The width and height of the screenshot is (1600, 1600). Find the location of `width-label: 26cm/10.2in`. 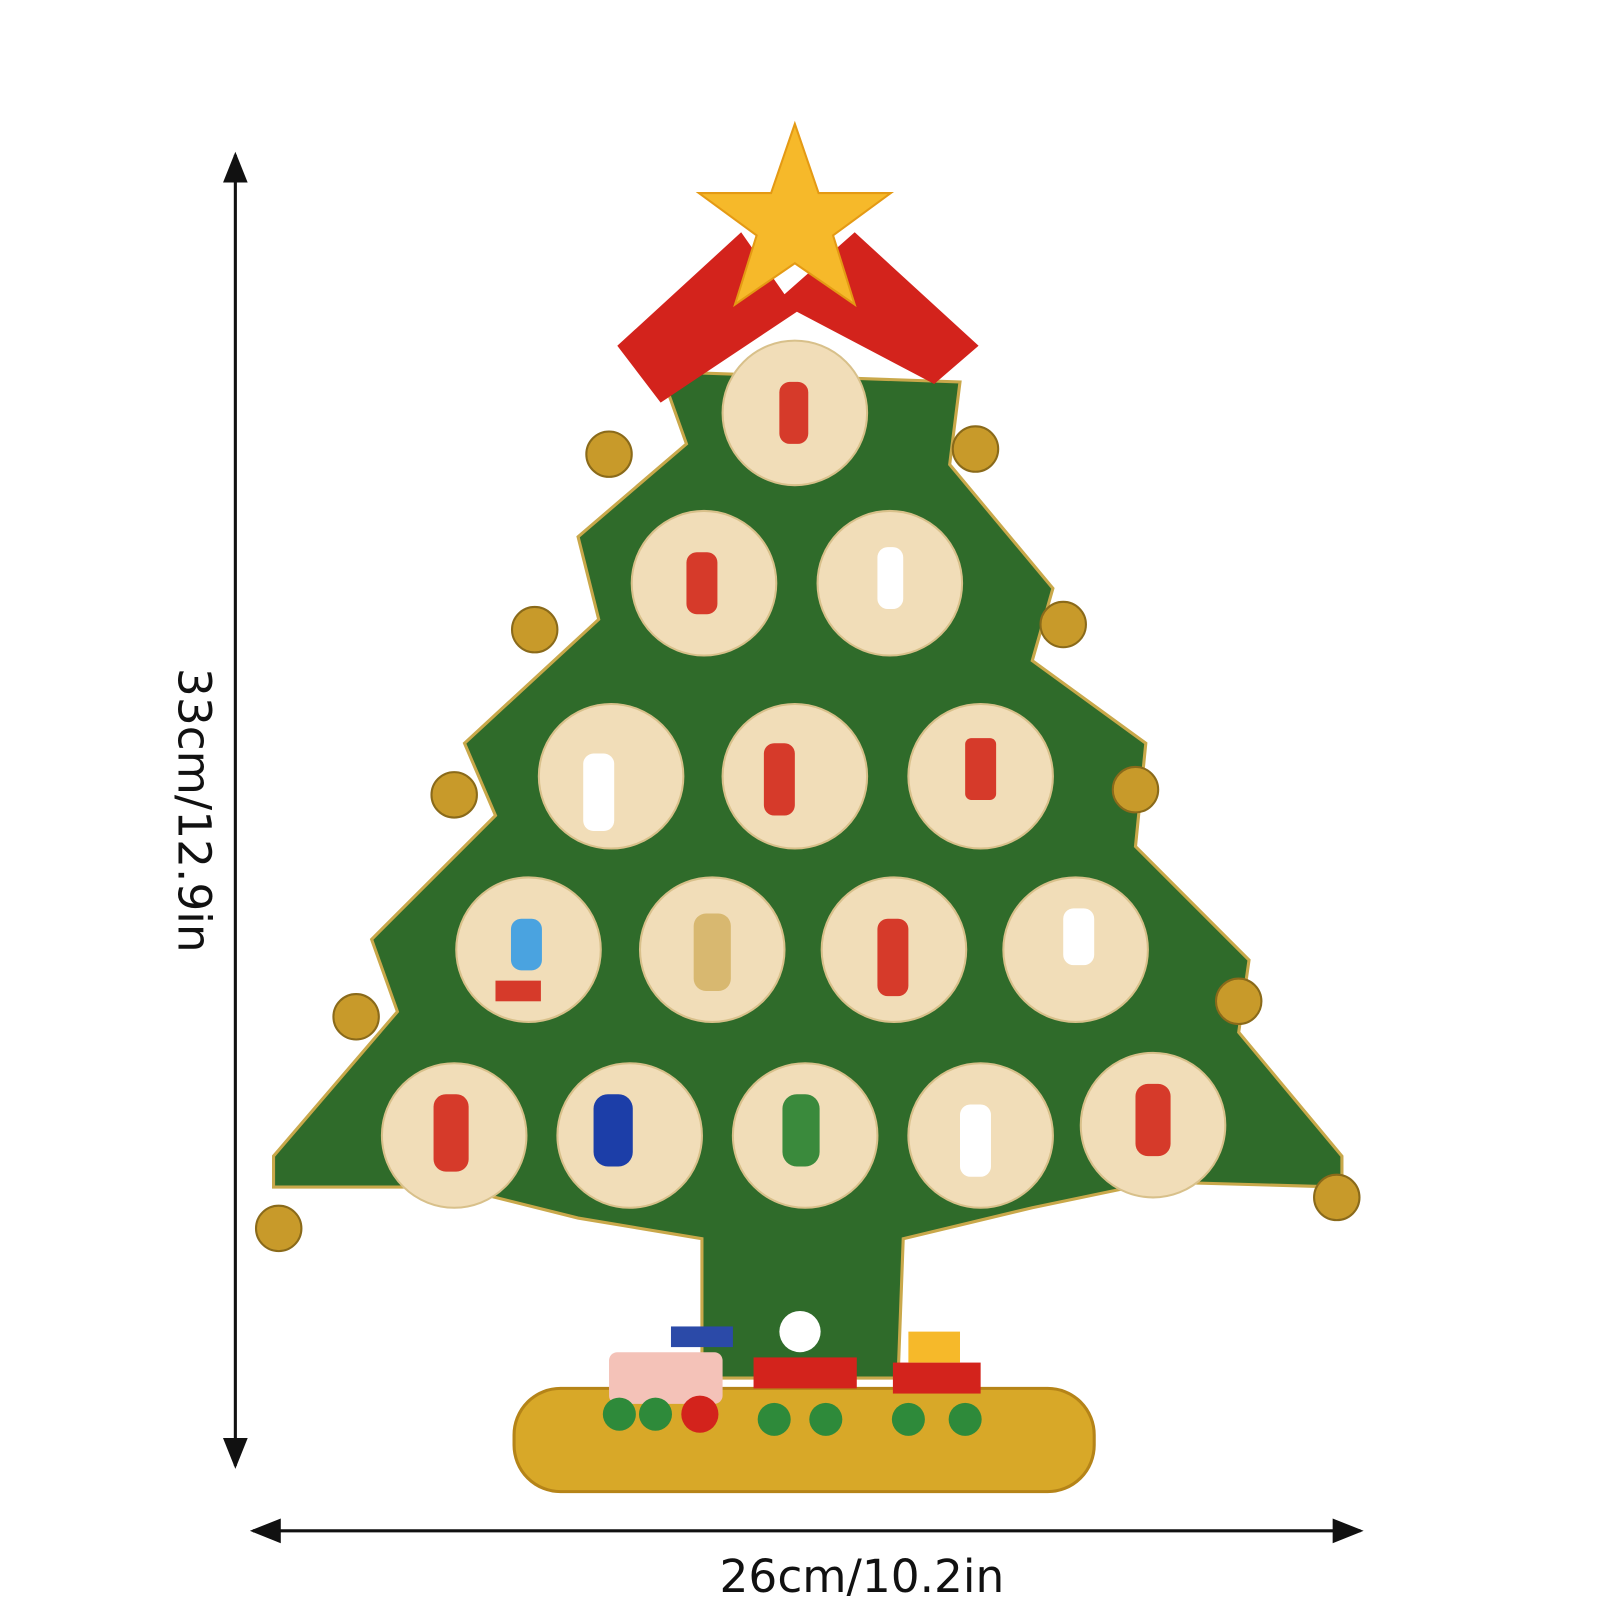

width-label: 26cm/10.2in is located at coordinates (862, 1575).